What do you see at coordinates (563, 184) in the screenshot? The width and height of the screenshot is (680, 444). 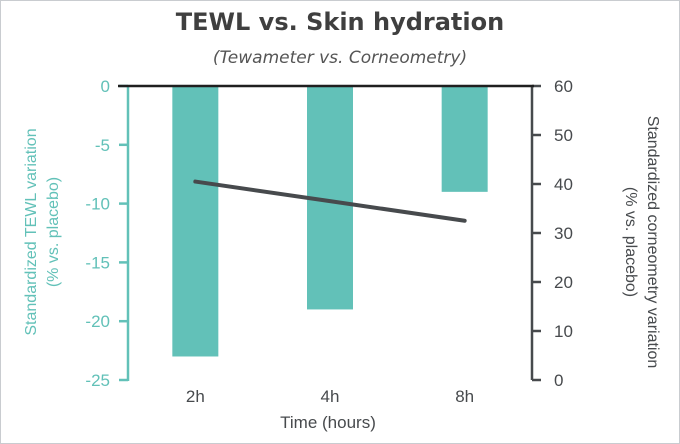 I see `right-tick-label: 40` at bounding box center [563, 184].